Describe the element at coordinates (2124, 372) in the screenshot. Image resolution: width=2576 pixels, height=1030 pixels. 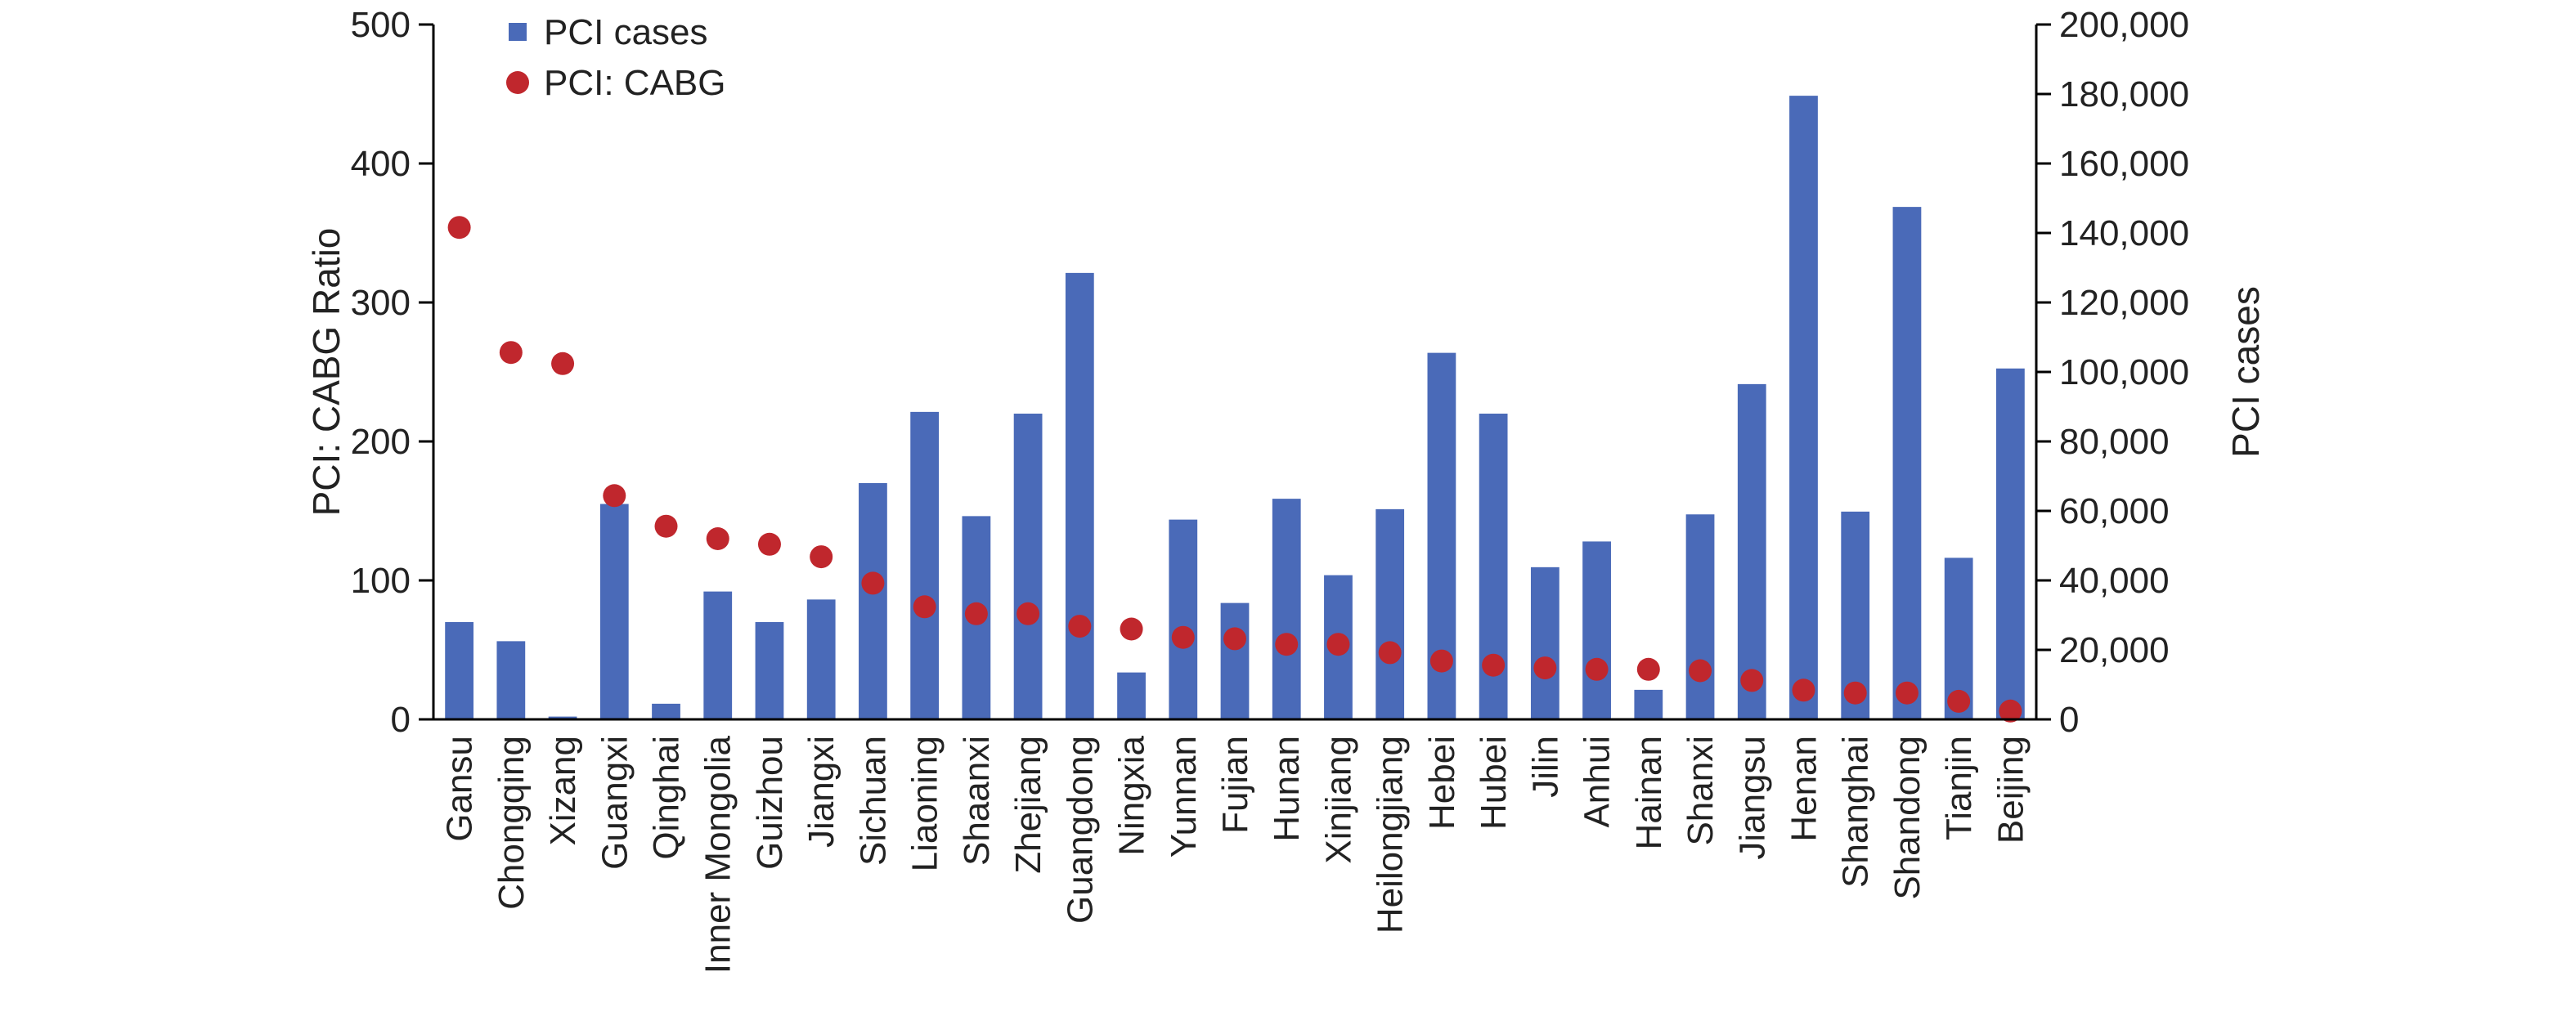
I see `right-tick-label: 100,000` at that location.